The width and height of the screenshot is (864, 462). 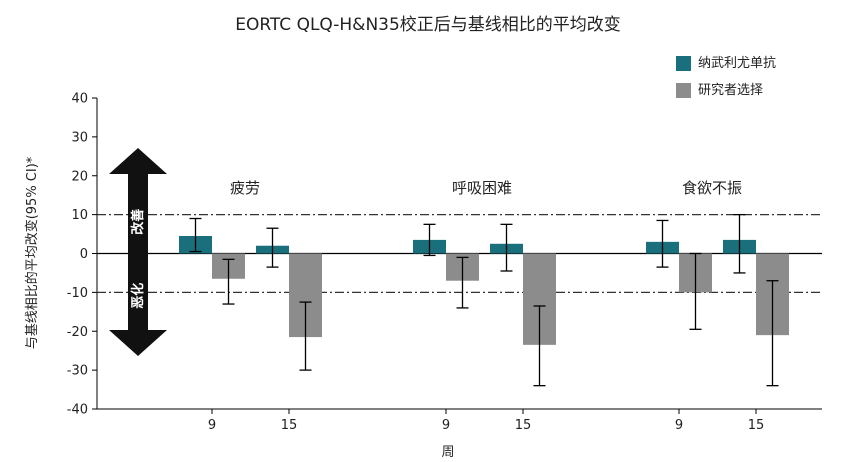 What do you see at coordinates (79, 176) in the screenshot?
I see `y-tick-label: 20` at bounding box center [79, 176].